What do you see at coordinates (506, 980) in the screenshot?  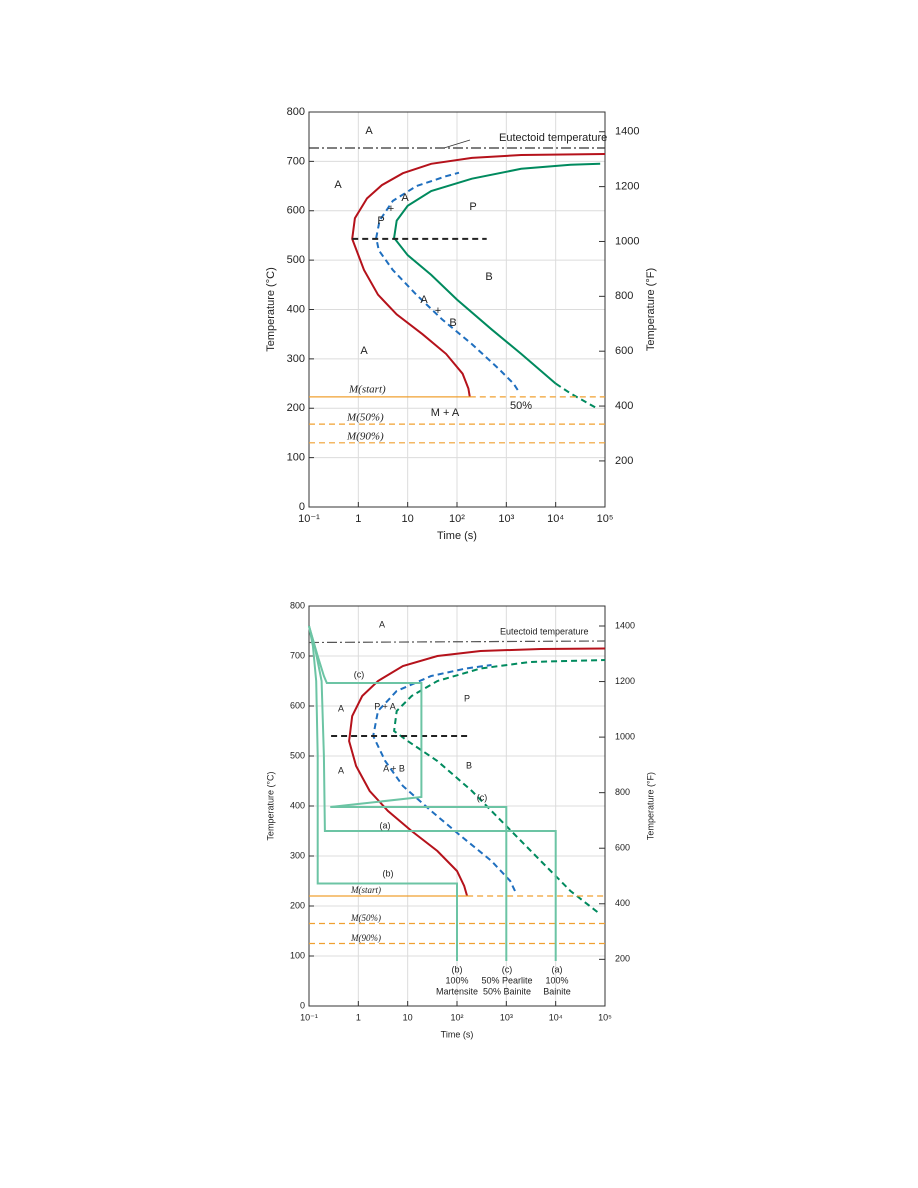 I see `annotation: 50% Pearlite` at bounding box center [506, 980].